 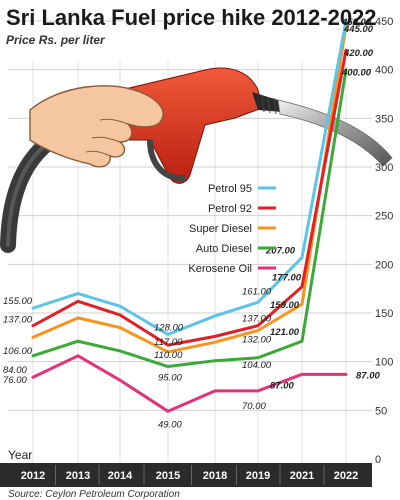 What do you see at coordinates (189, 383) in the screenshot?
I see `series-line-kerosene-oil` at bounding box center [189, 383].